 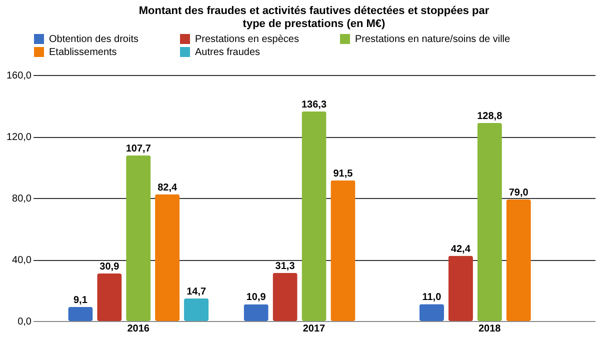 I want to click on x-tick-label: 2017, so click(x=314, y=329).